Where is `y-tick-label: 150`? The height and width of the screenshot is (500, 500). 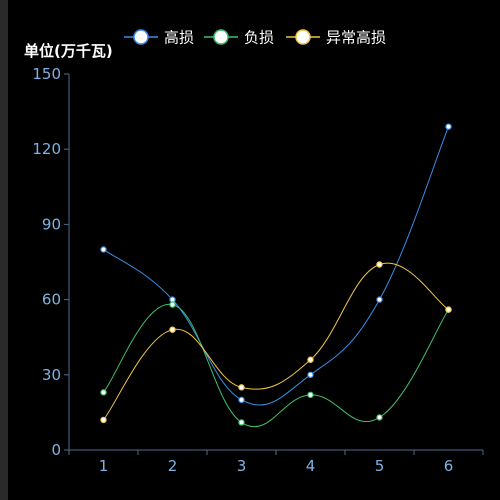 y-tick-label: 150 is located at coordinates (46, 74).